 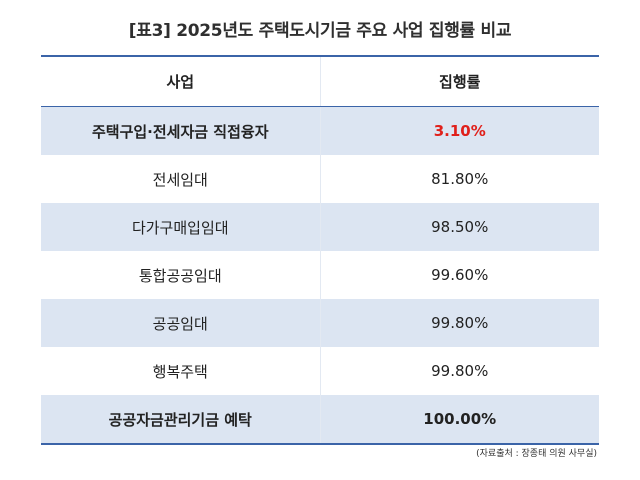 What do you see at coordinates (180, 371) in the screenshot?
I see `project-name: 행복주택` at bounding box center [180, 371].